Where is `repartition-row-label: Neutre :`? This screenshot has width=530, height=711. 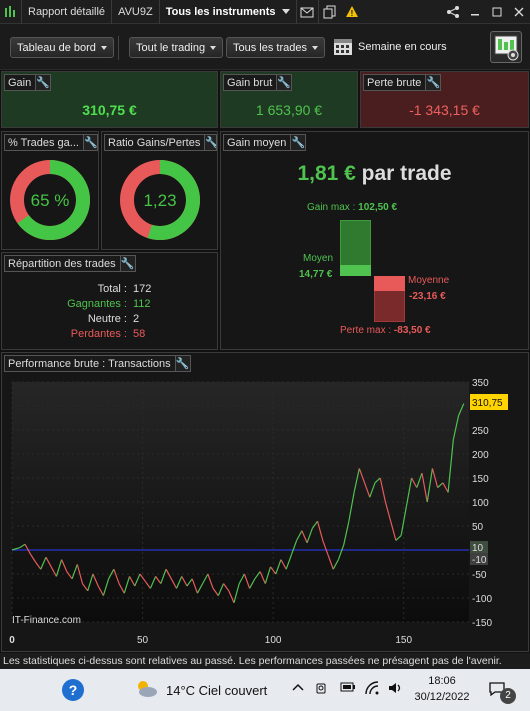 repartition-row-label: Neutre : is located at coordinates (107, 319).